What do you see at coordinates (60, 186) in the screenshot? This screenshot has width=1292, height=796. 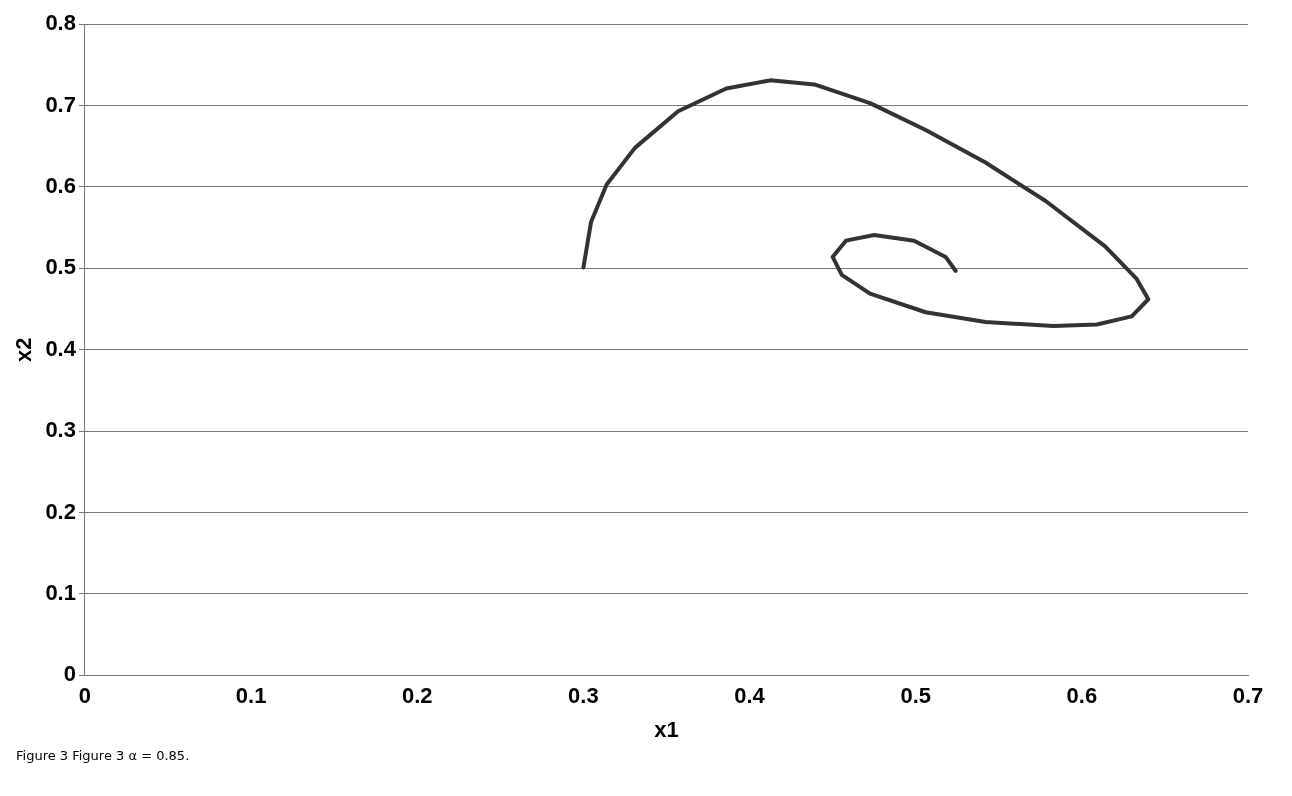 I see `y-tick-label: 0.6` at bounding box center [60, 186].